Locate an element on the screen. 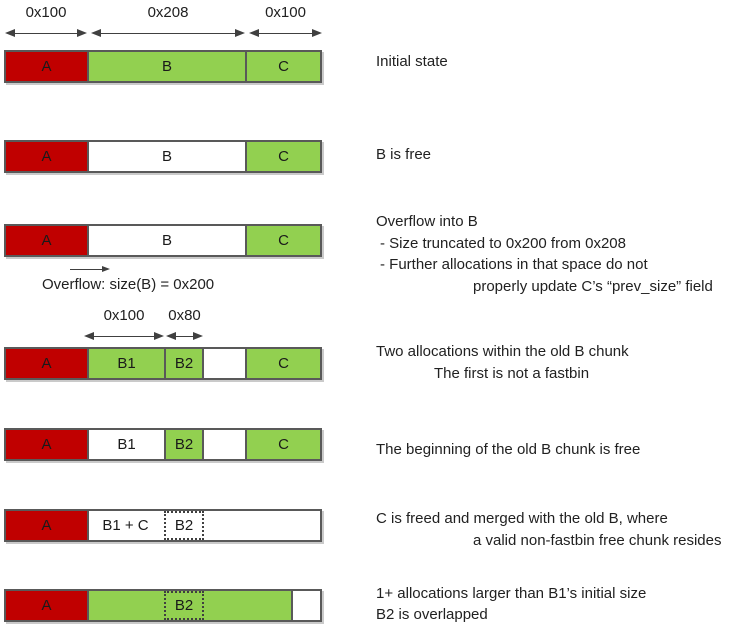 This screenshot has width=749, height=628. annotation-overflow-into-b-line-2: - Size truncated to 0x200 from 0x208 is located at coordinates (503, 243).